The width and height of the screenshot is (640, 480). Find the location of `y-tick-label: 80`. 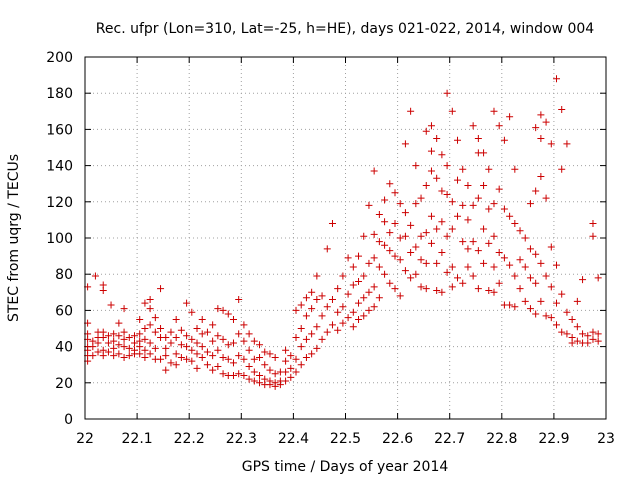

y-tick-label: 80 is located at coordinates (64, 275).